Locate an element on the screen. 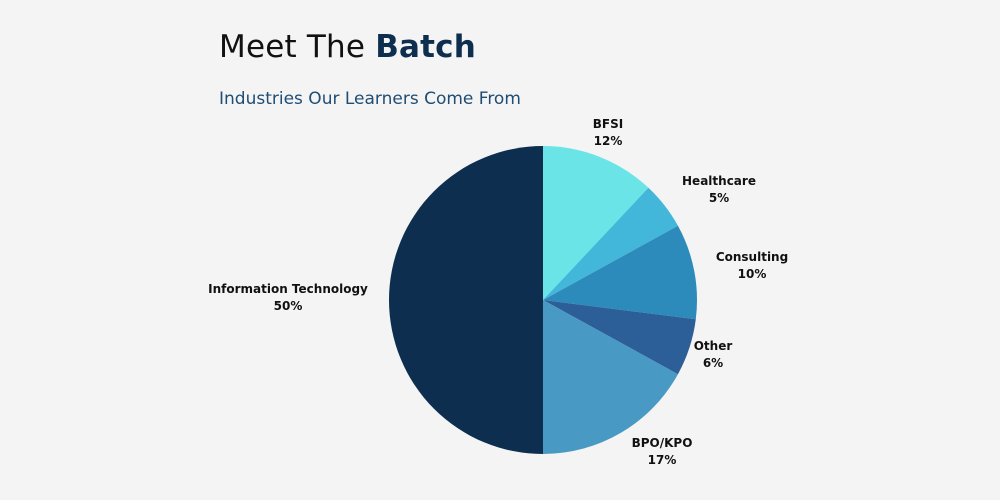  slice-value-information-technology: 50% is located at coordinates (288, 306).